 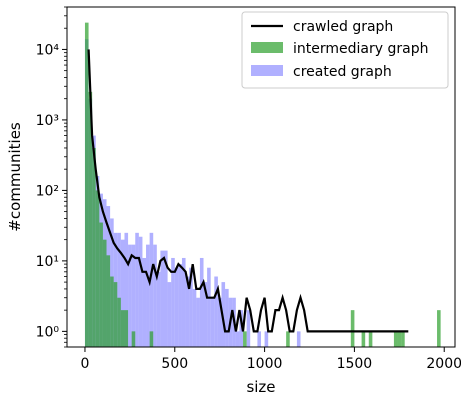 What do you see at coordinates (265, 364) in the screenshot?
I see `x-tick-label: 1000` at bounding box center [265, 364].